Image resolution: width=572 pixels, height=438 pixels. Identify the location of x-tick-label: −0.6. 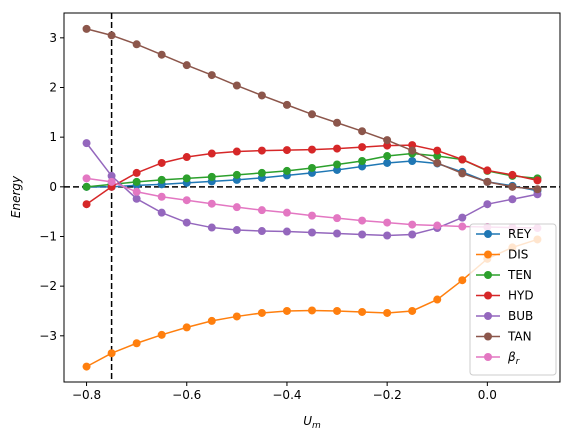
(186, 395).